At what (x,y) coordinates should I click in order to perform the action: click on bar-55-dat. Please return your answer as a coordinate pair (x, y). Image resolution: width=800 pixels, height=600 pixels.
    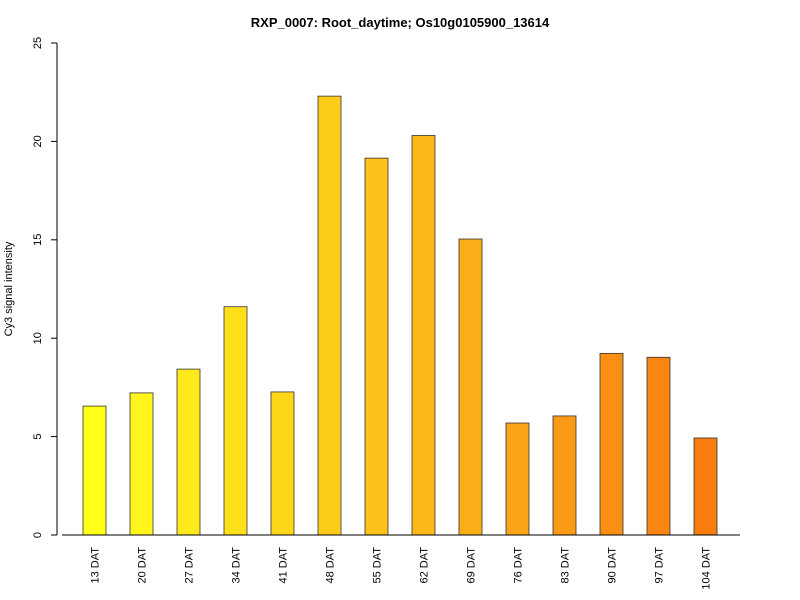
    Looking at the image, I should click on (376, 346).